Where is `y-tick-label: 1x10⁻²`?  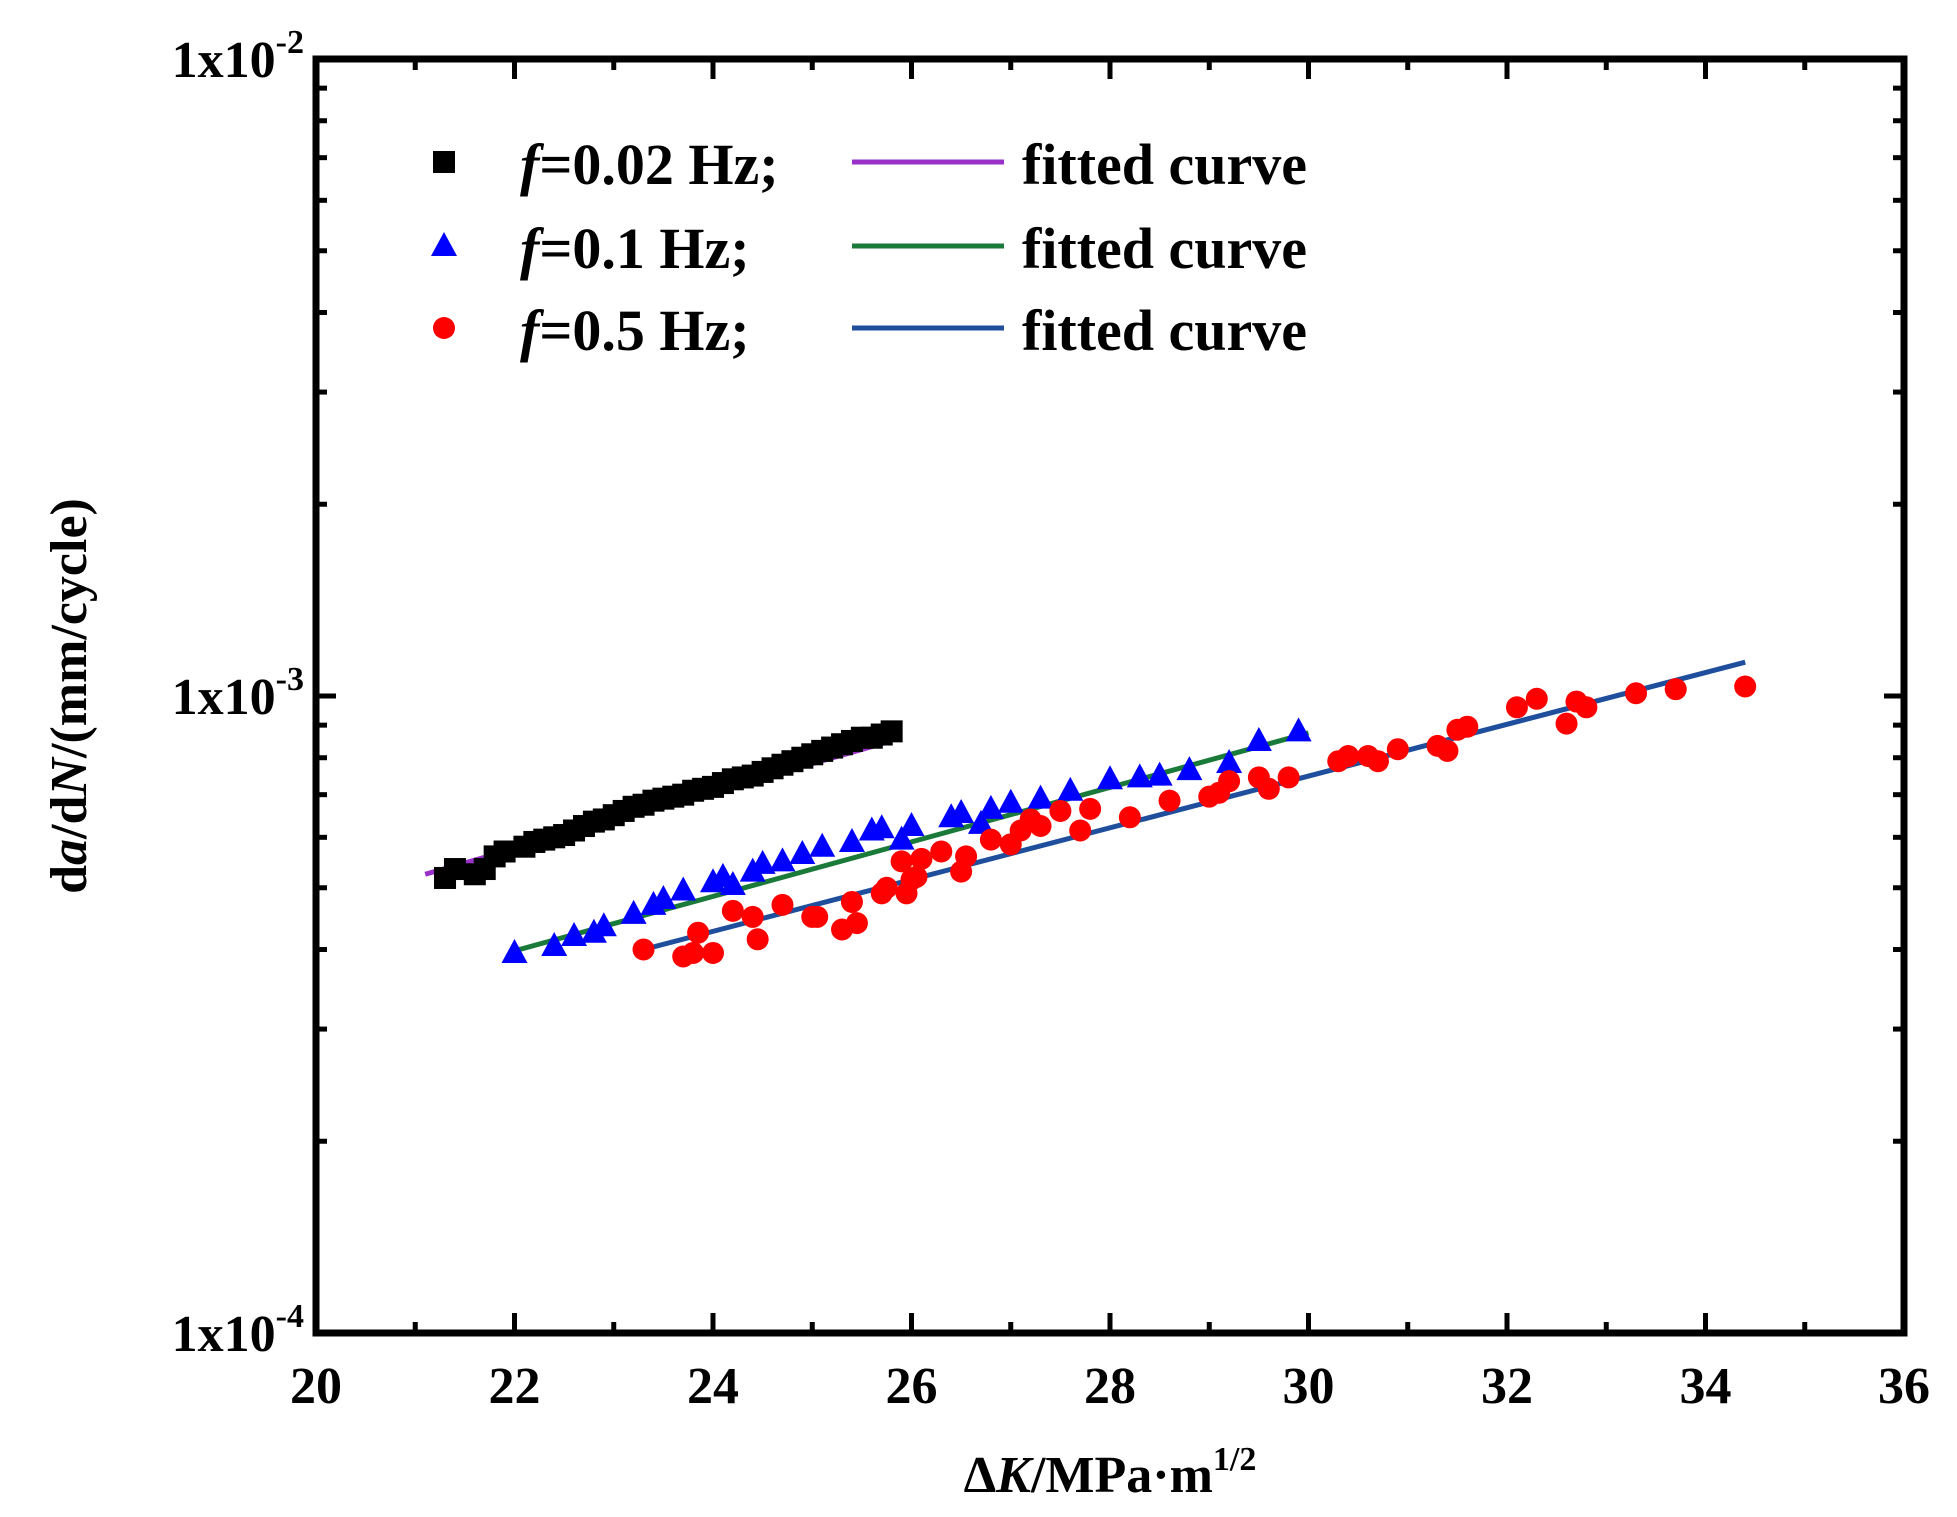 y-tick-label: 1x10⁻² is located at coordinates (238, 56).